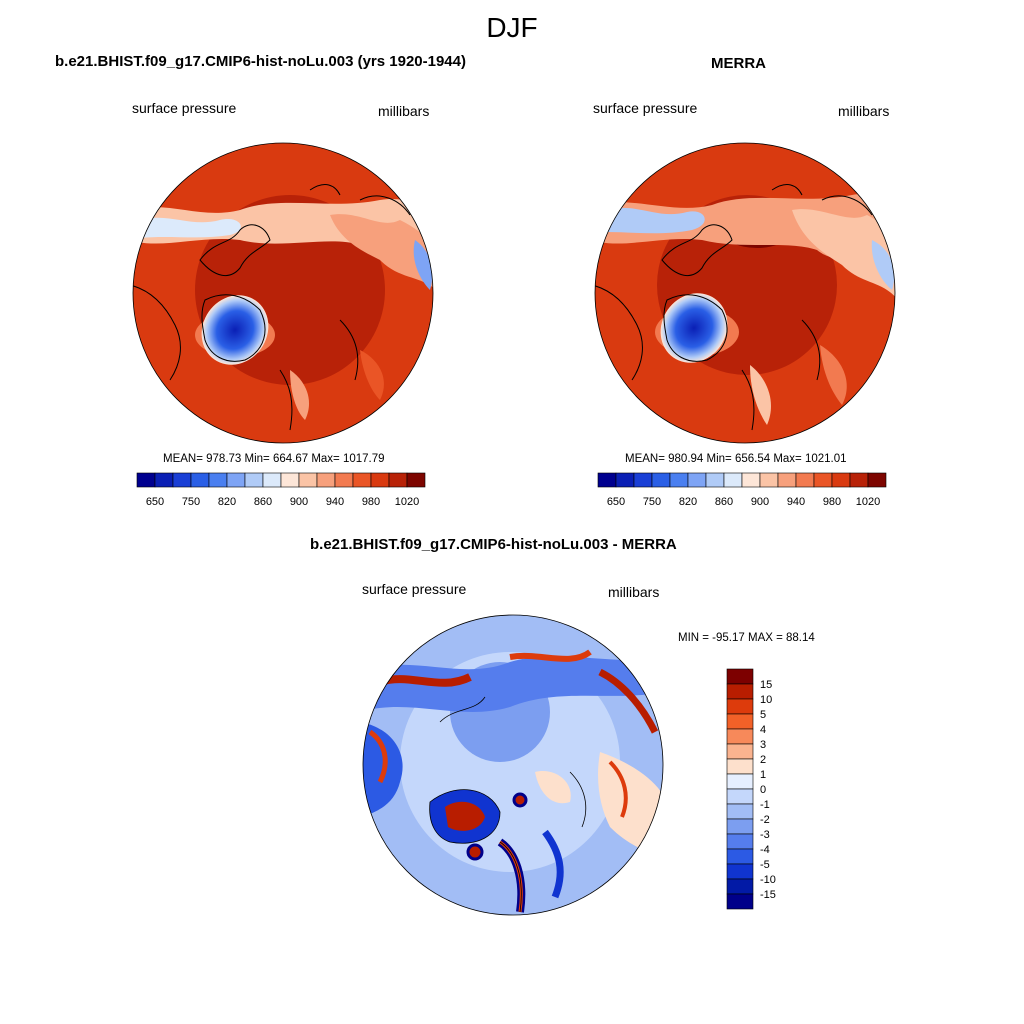 Image resolution: width=1024 pixels, height=1024 pixels. What do you see at coordinates (768, 895) in the screenshot?
I see `diff-colorbar-label: -15` at bounding box center [768, 895].